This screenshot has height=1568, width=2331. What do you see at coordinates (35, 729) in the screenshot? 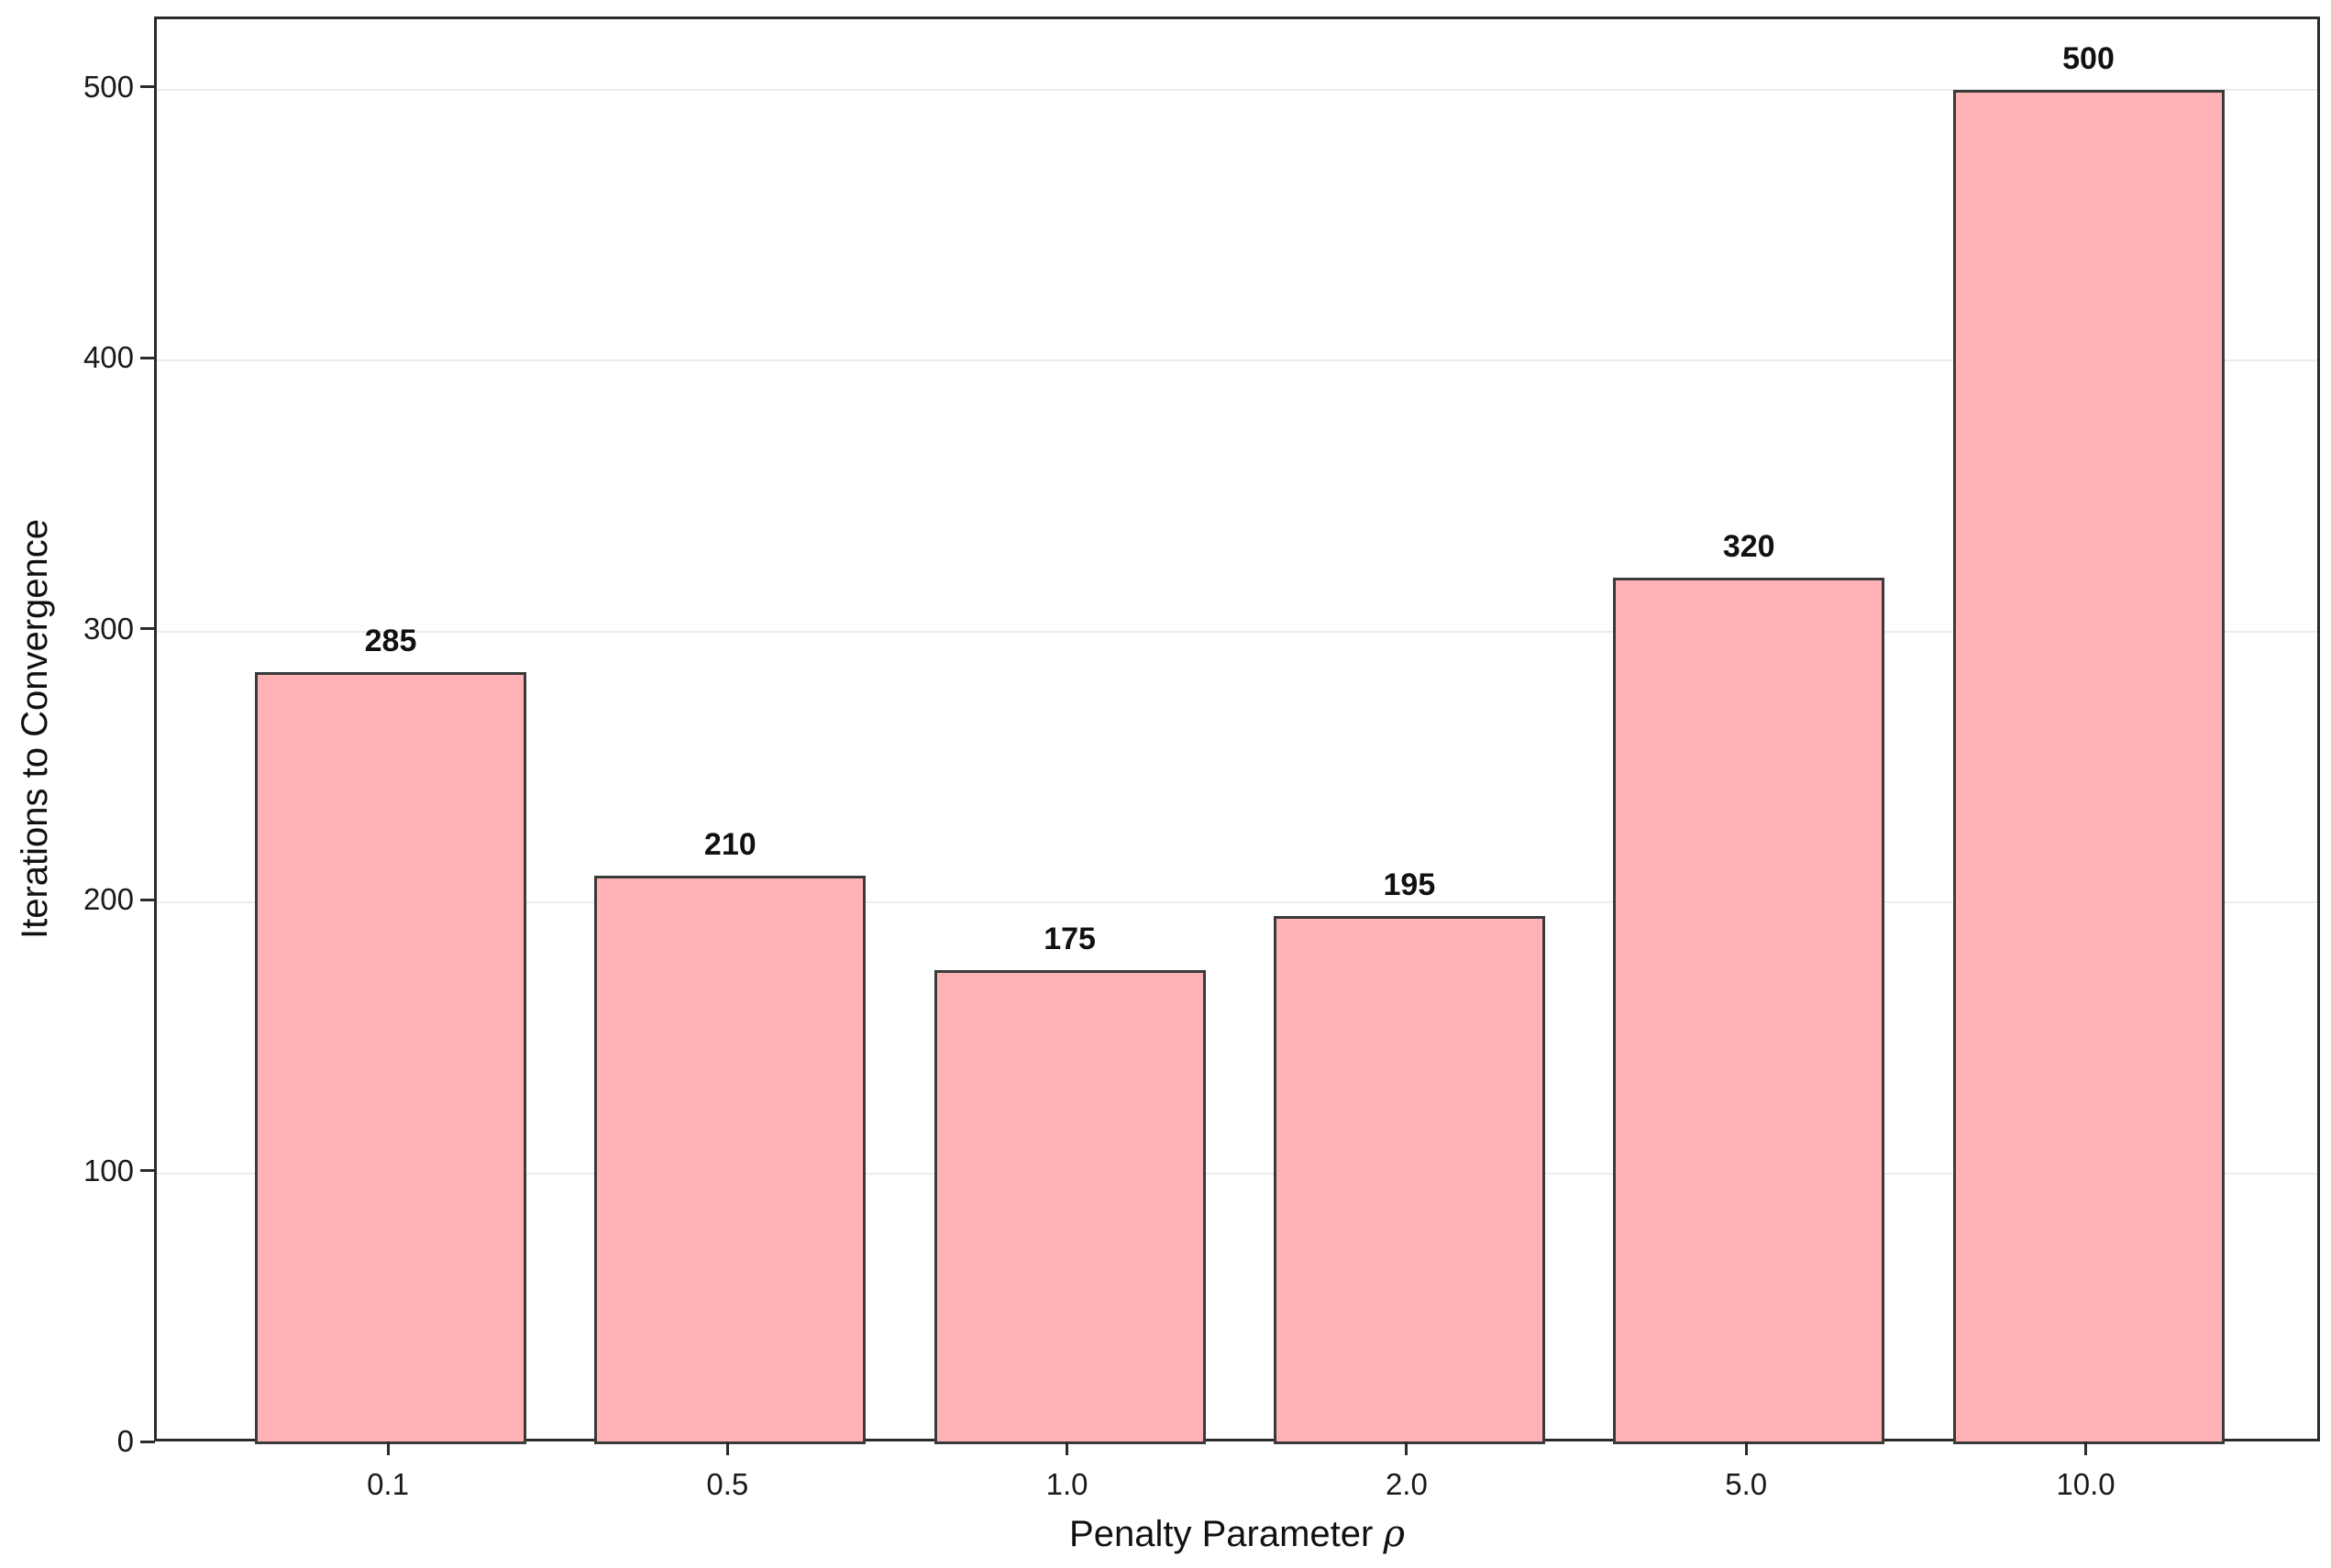
I see `y-axis-title: Iterations to Convergence` at bounding box center [35, 729].